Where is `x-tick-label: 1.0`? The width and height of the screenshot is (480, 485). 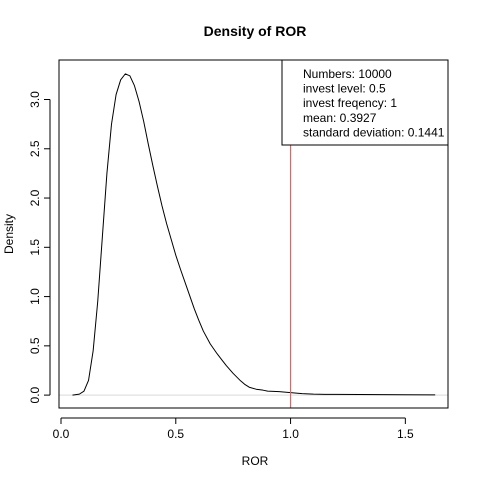
x-tick-label: 1.0 is located at coordinates (290, 434).